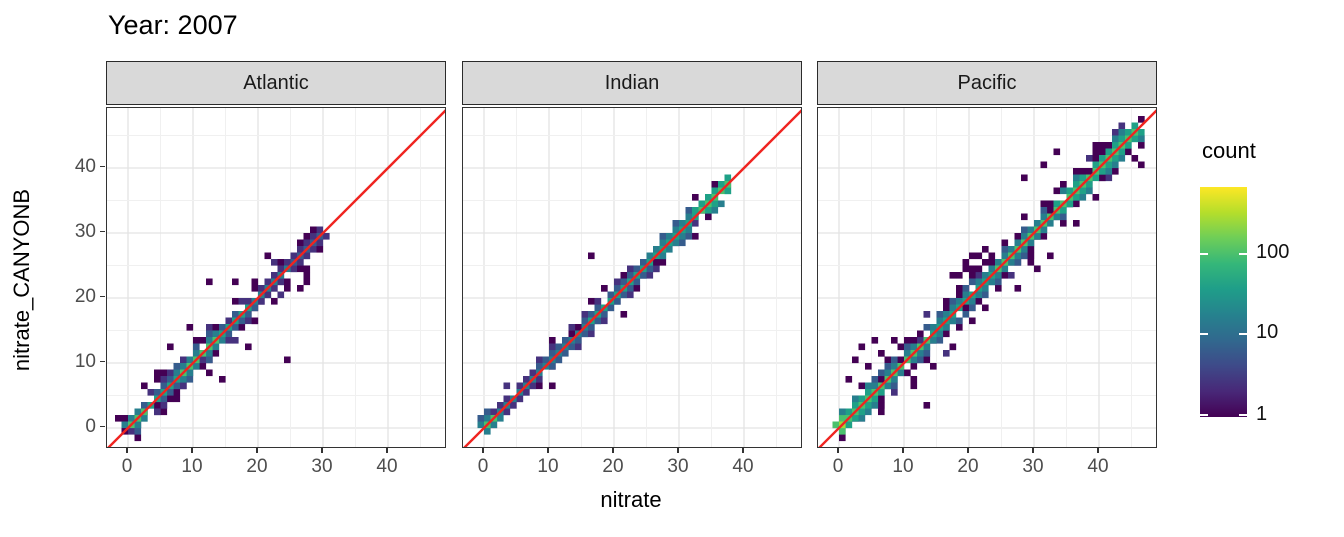 The image size is (1344, 537). I want to click on x-axis-title: nitrate, so click(631, 499).